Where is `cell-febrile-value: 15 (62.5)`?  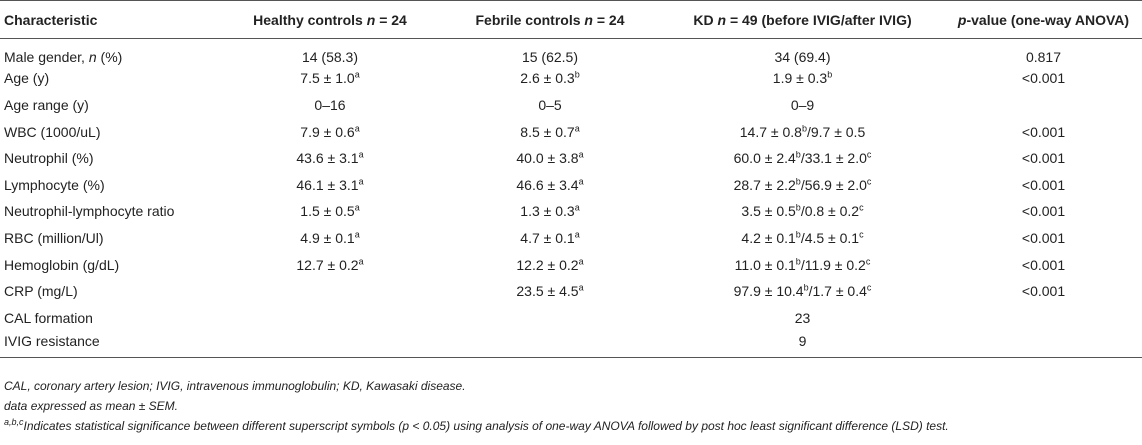
cell-febrile-value: 15 (62.5) is located at coordinates (550, 57).